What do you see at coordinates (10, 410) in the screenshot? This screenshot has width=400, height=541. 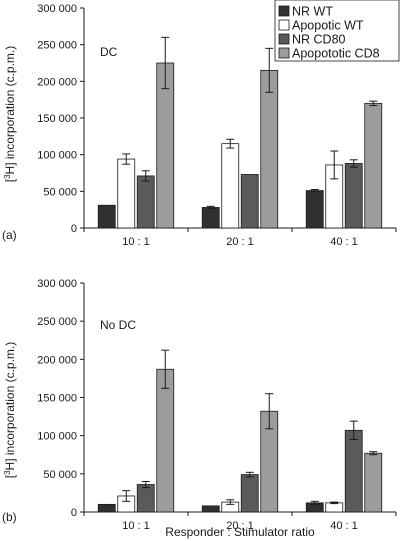 I see `panel-b-ylabel: [3H] incorporation (c.p.m.)` at bounding box center [10, 410].